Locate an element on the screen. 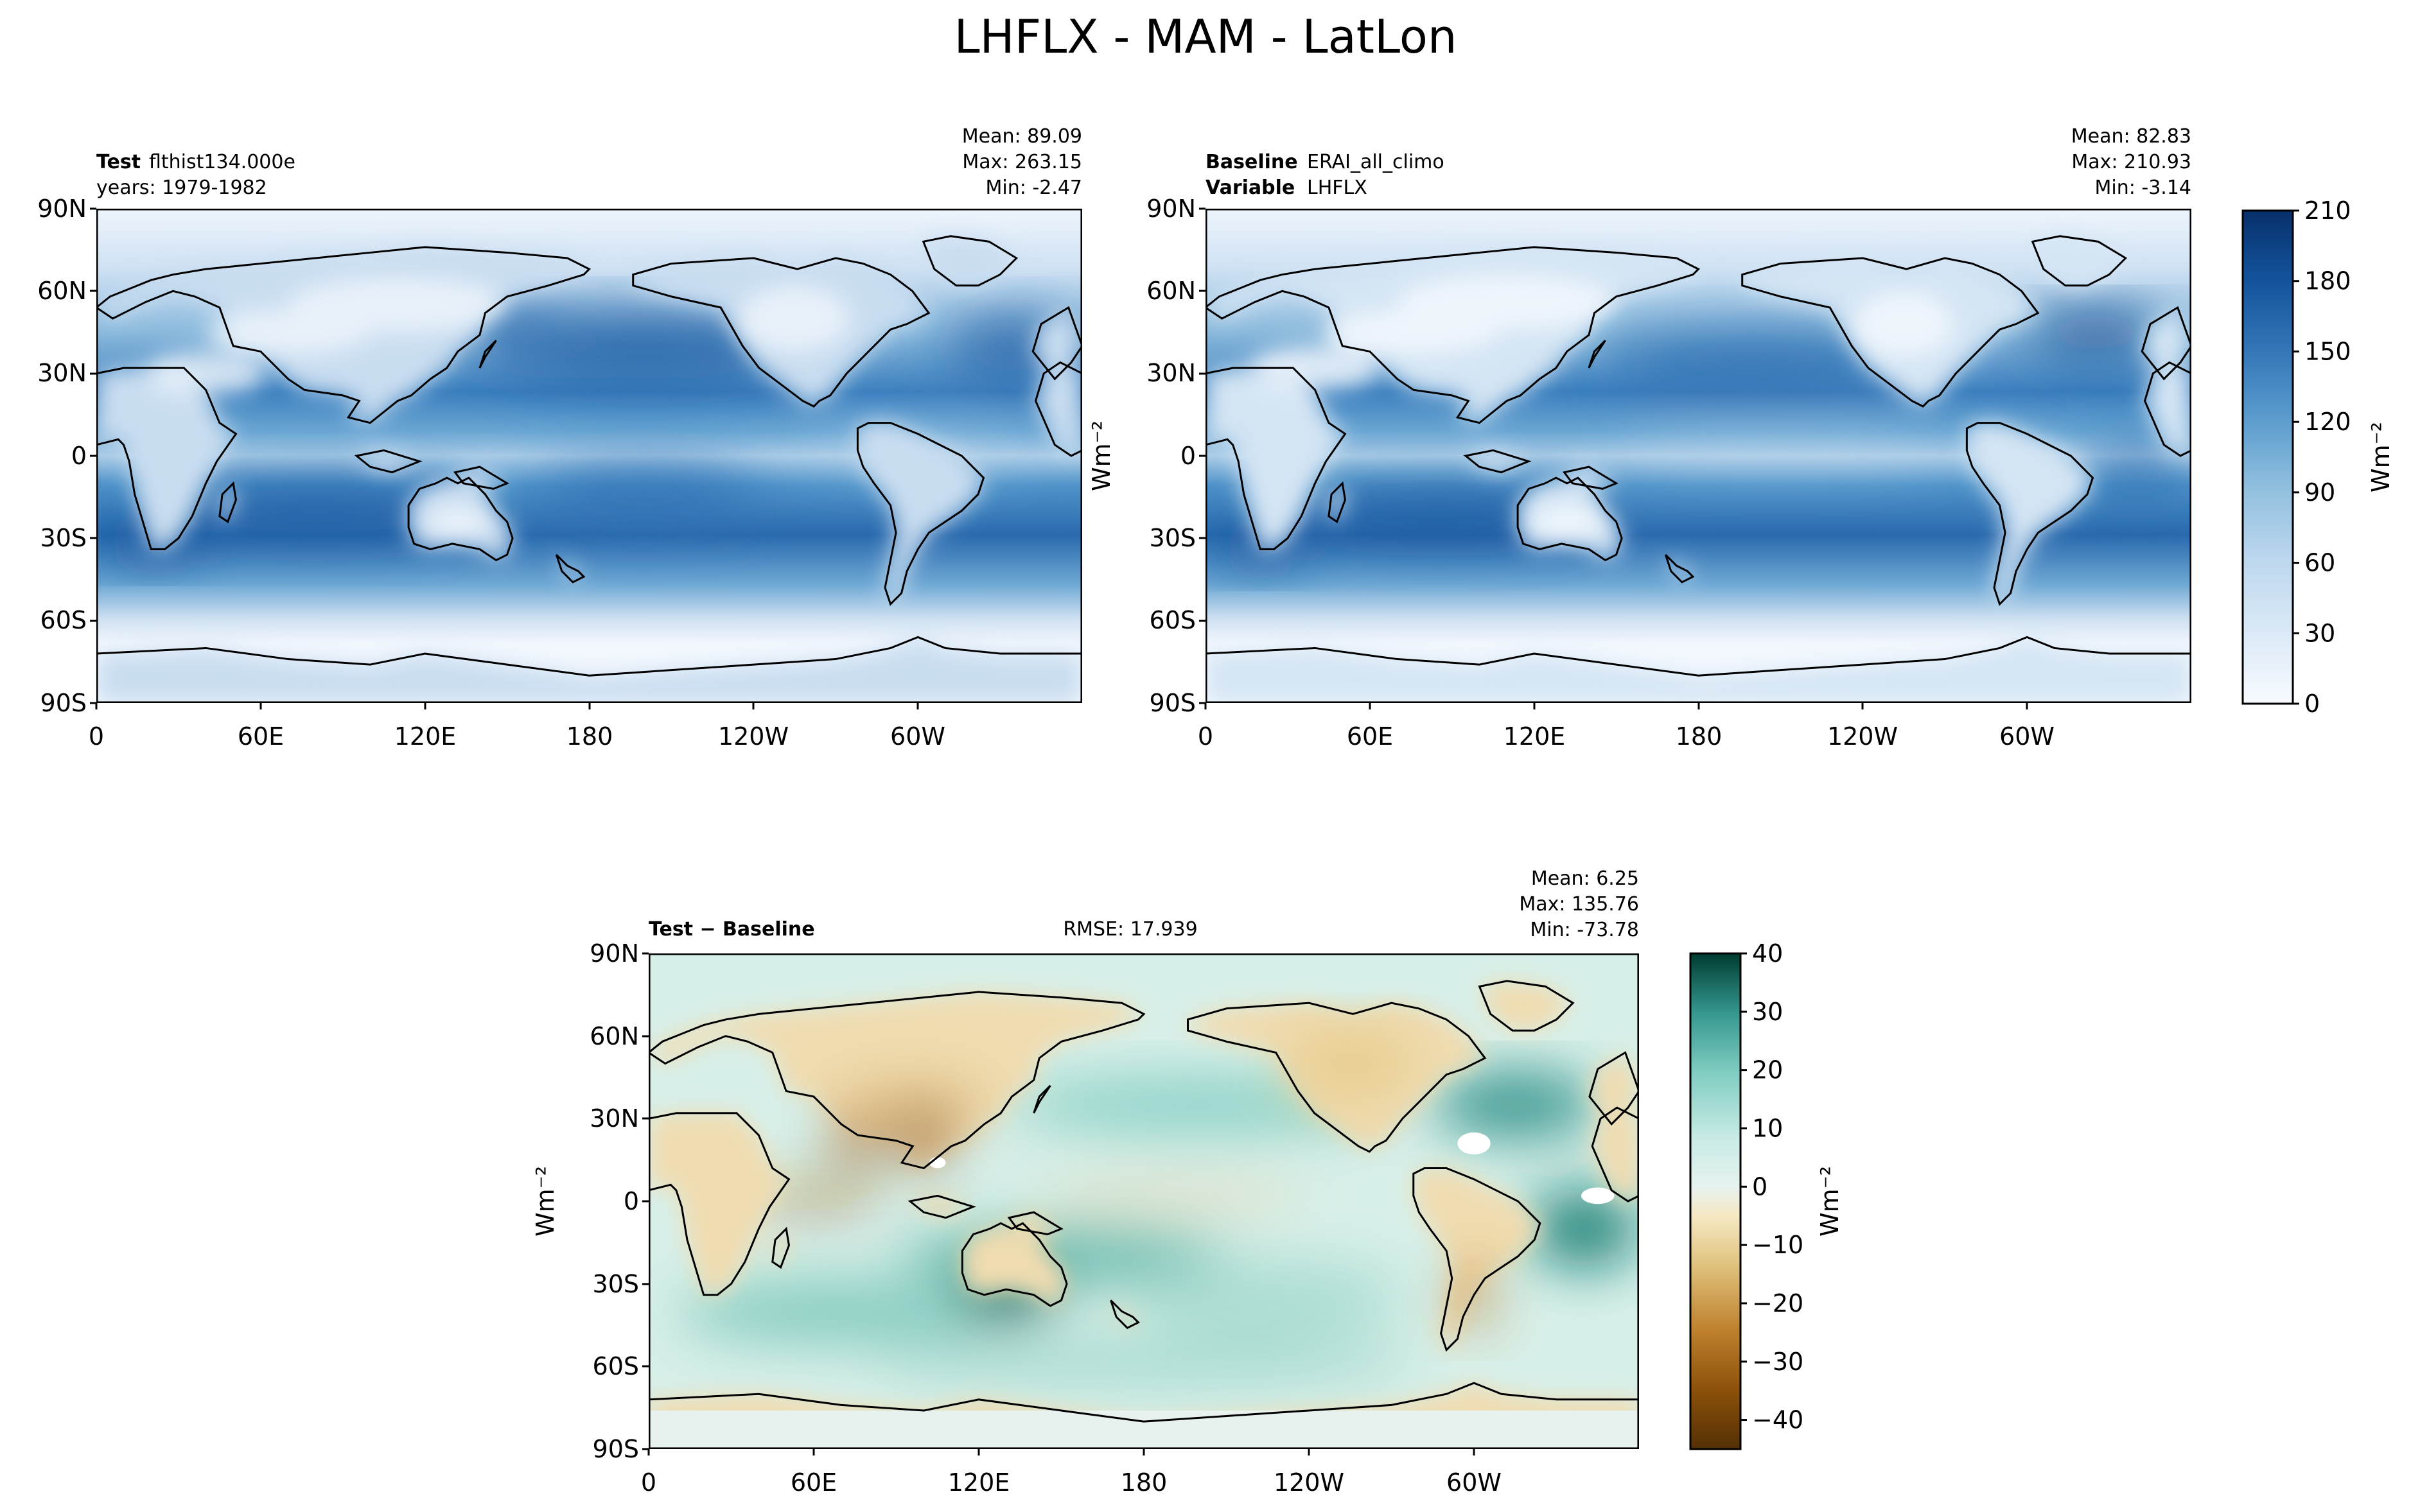 The image size is (2411, 1512). diff-lat-ticks: 90N 60N 30N 0 30S 60S 90S is located at coordinates (615, 1201).